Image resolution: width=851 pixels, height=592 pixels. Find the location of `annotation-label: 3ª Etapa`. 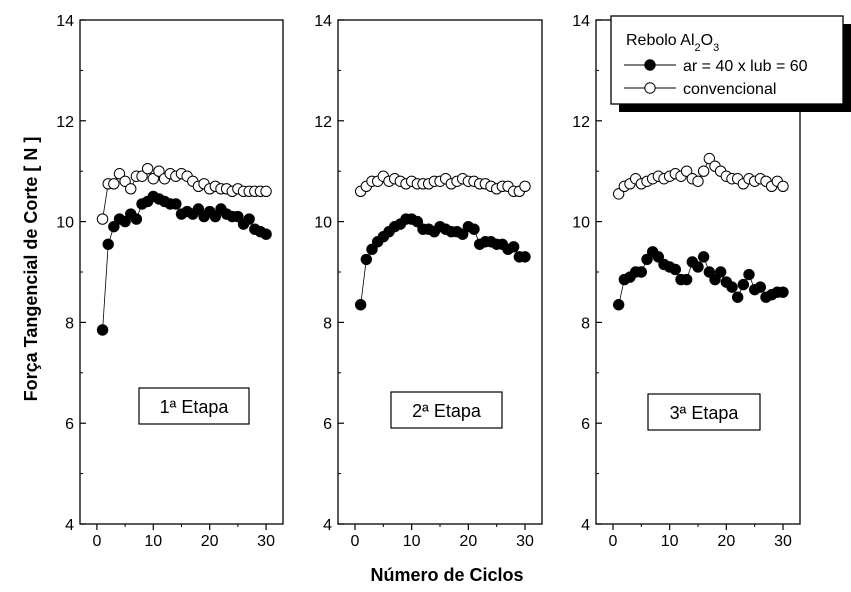

annotation-label: 3ª Etapa is located at coordinates (705, 413).